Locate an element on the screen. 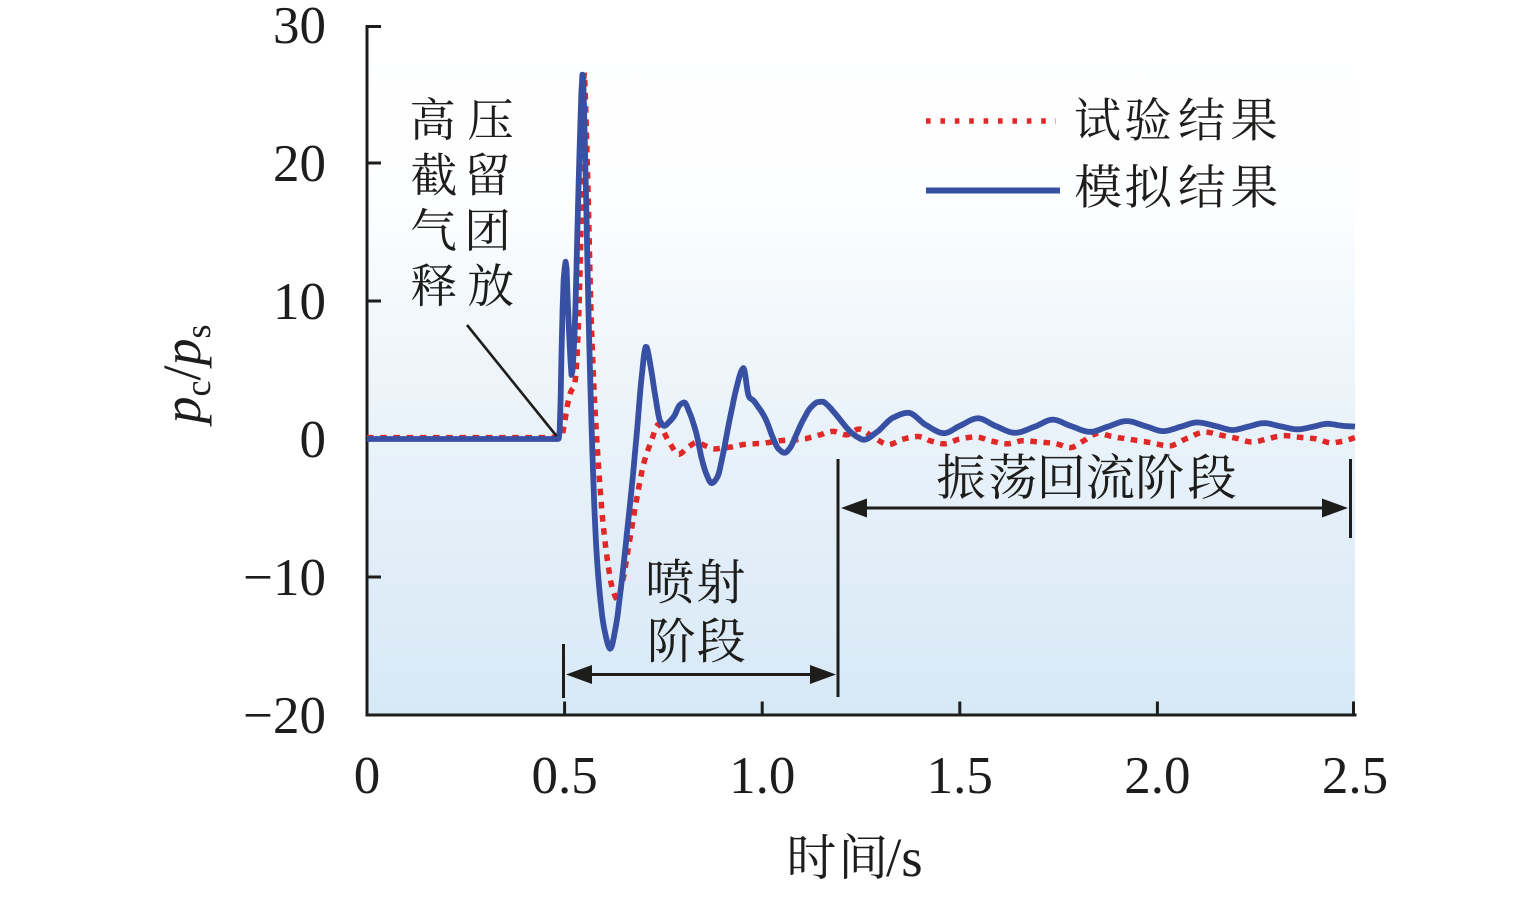 This screenshot has height=898, width=1535. svg-text: /s is located at coordinates (904, 857).